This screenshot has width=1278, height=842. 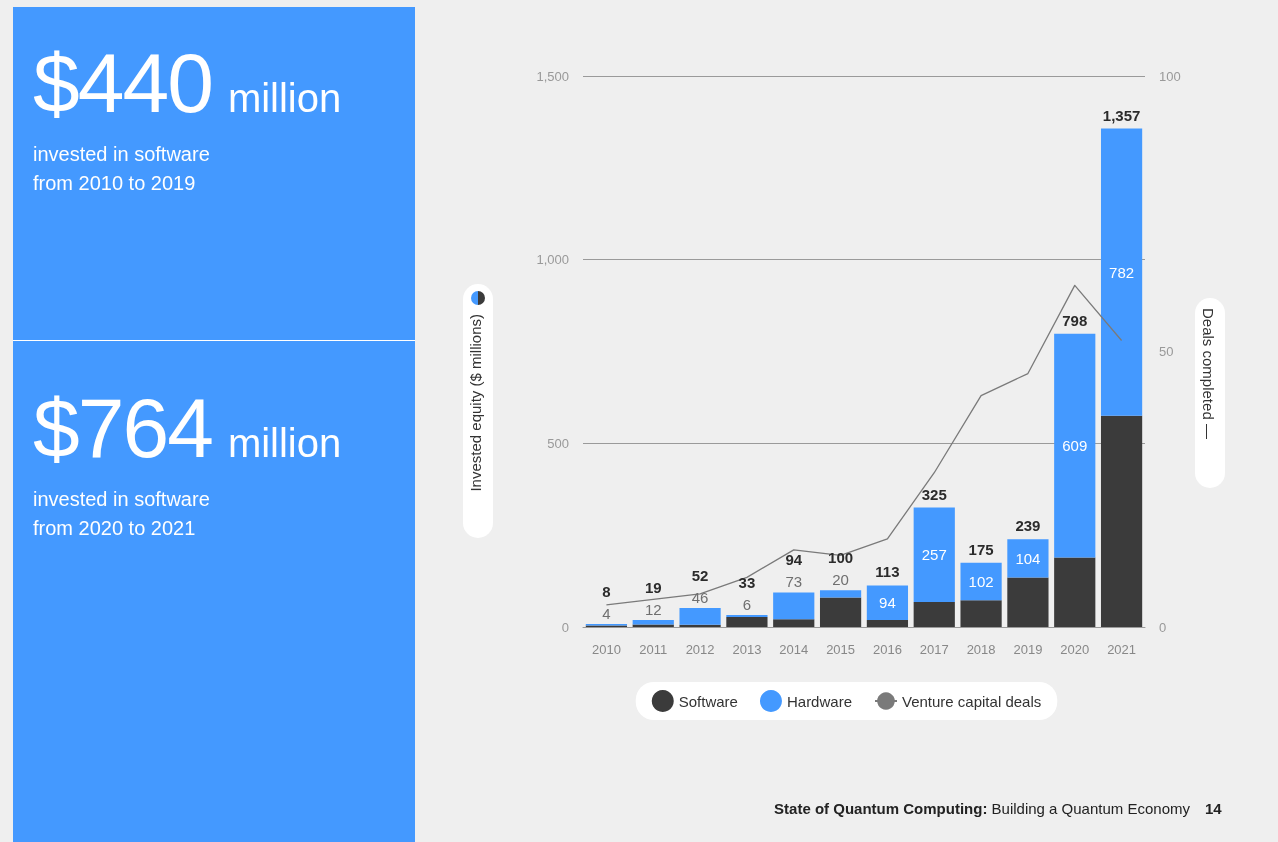 What do you see at coordinates (700, 649) in the screenshot?
I see `x-tick-label: 2012` at bounding box center [700, 649].